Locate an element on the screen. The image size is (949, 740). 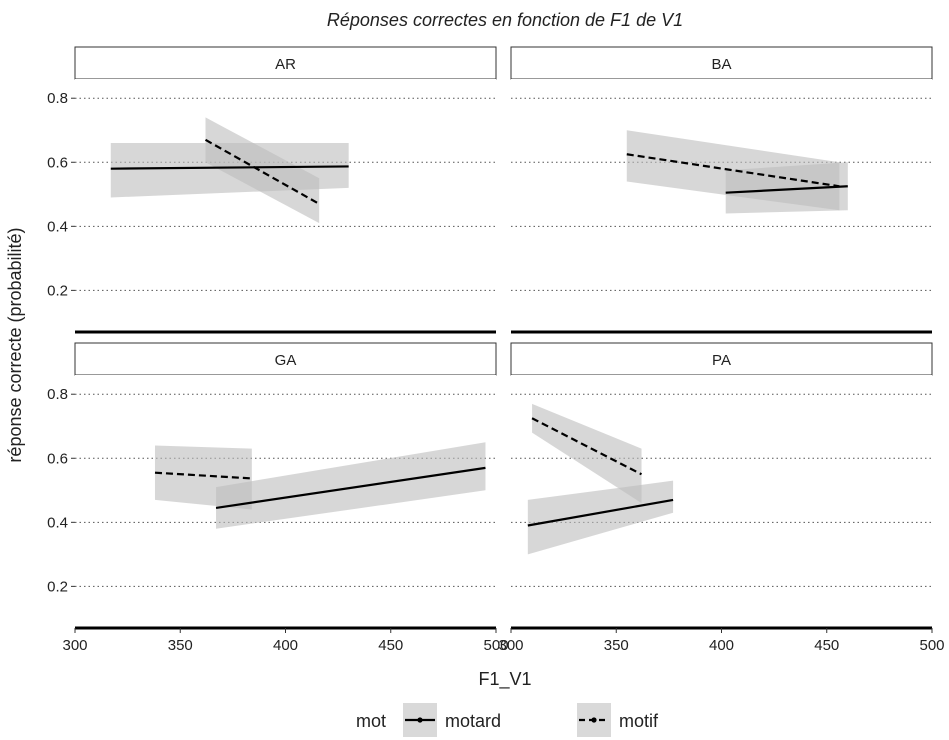
legend-point-motif is located at coordinates (594, 720).